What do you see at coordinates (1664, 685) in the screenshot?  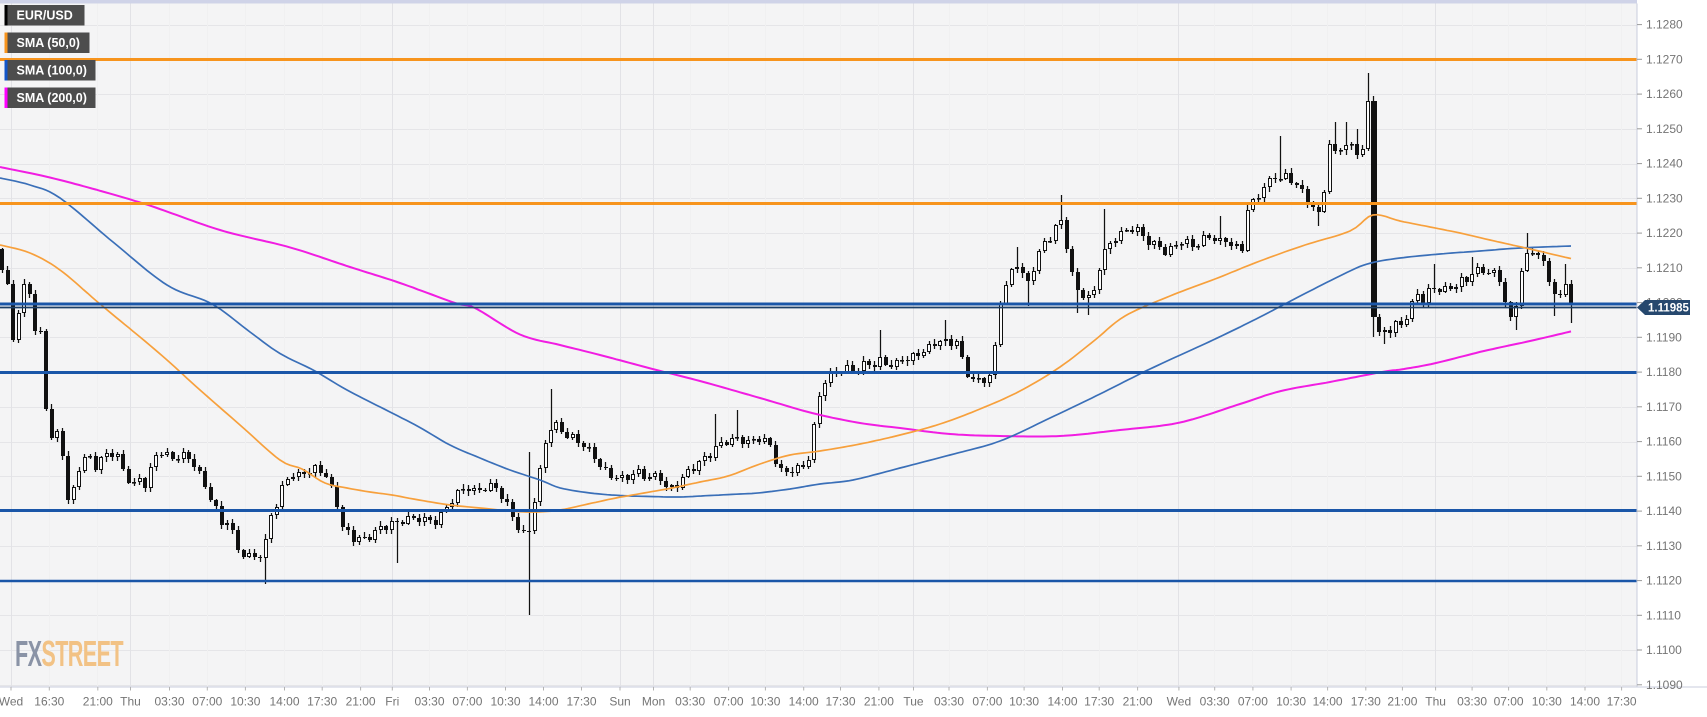 I see `svg-text: 1.1090` at bounding box center [1664, 685].